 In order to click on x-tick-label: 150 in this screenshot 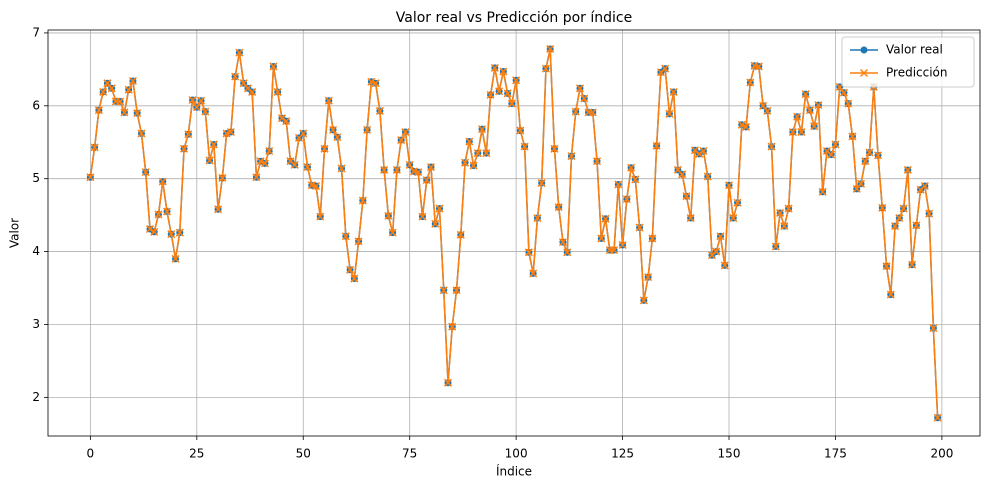, I will do `click(729, 454)`.